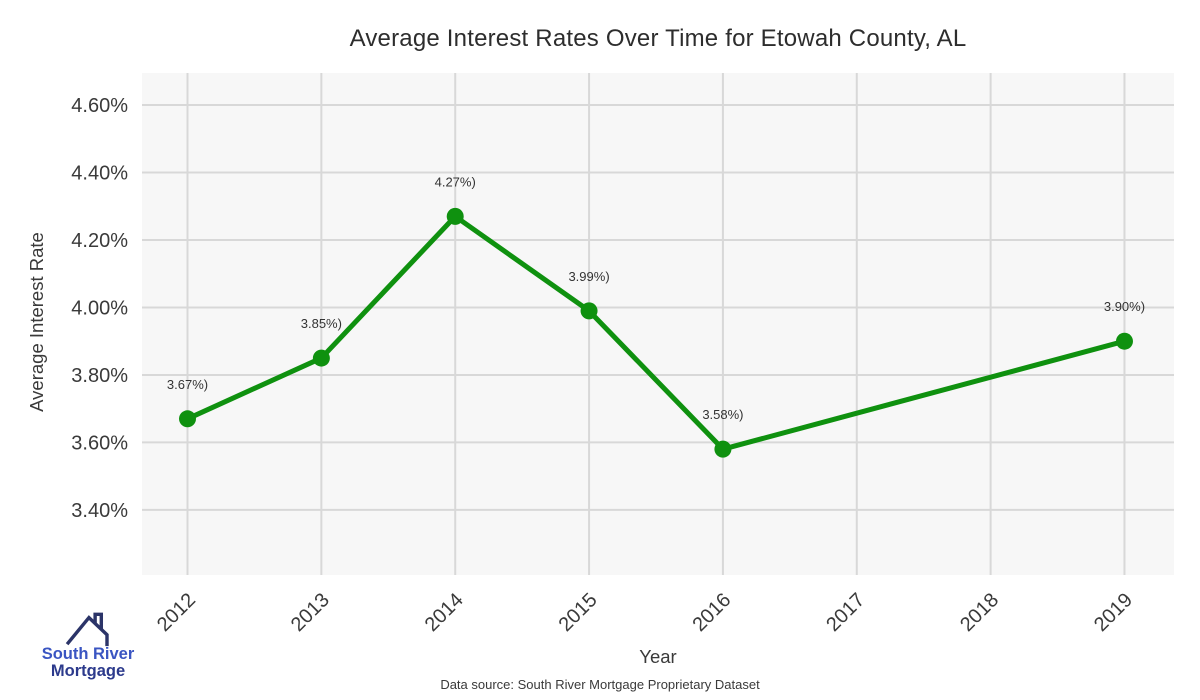 The height and width of the screenshot is (700, 1200). Describe the element at coordinates (578, 612) in the screenshot. I see `x-tick-label: 2015` at that location.